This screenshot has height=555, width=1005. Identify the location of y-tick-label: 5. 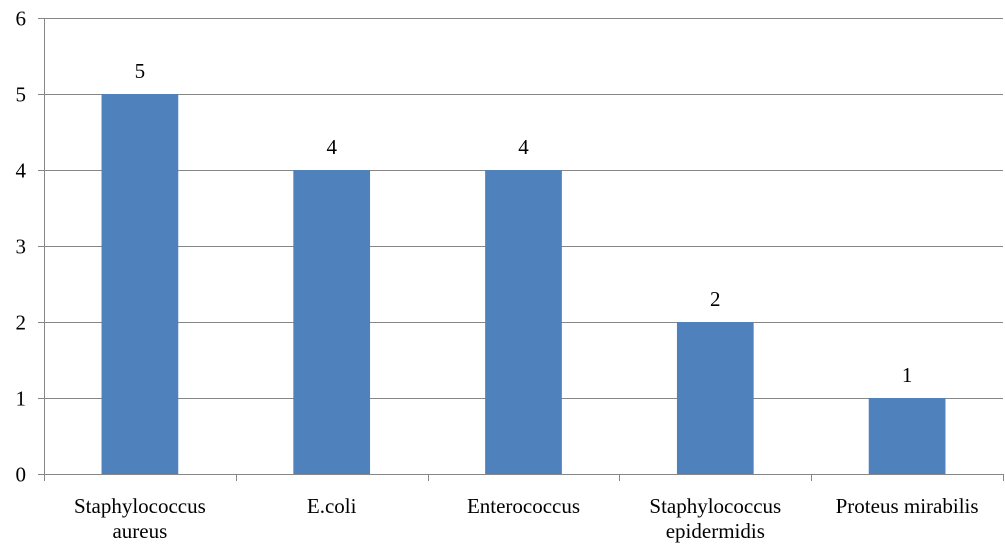
(21, 95).